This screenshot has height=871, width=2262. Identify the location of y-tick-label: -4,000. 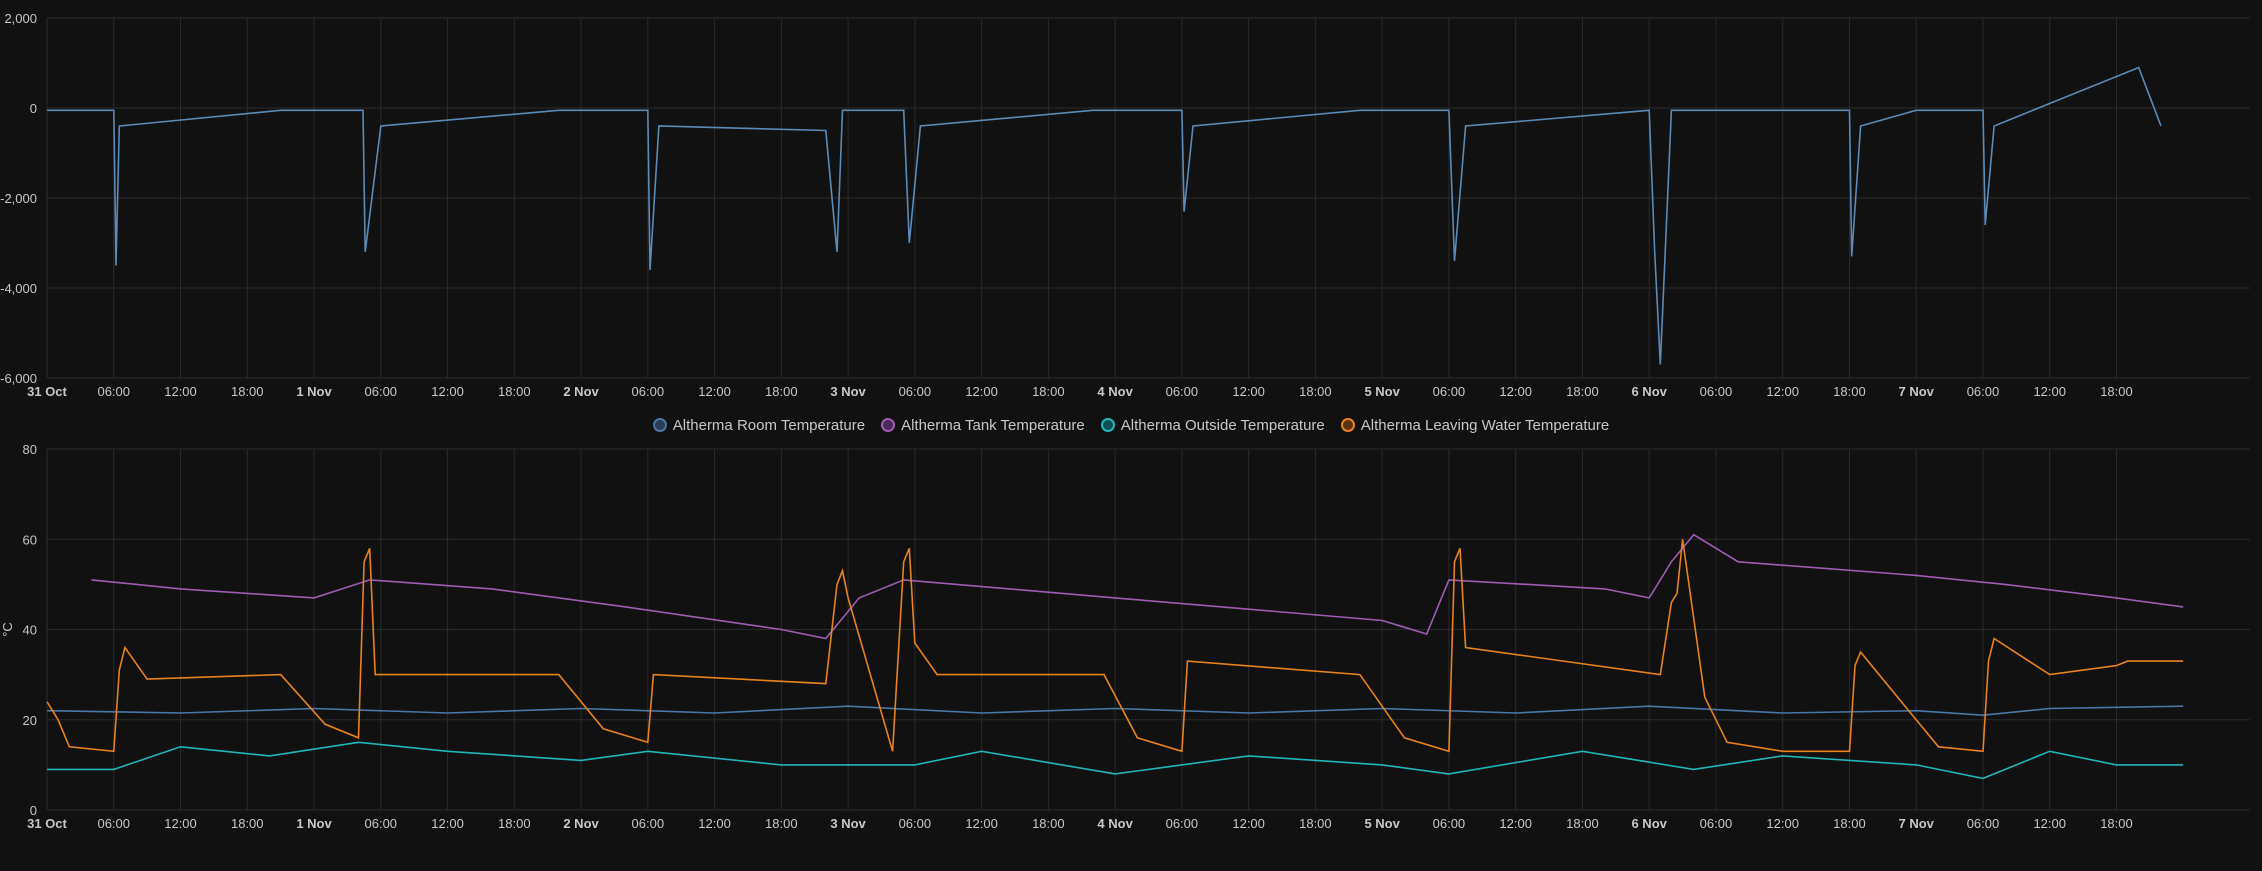
(18, 288).